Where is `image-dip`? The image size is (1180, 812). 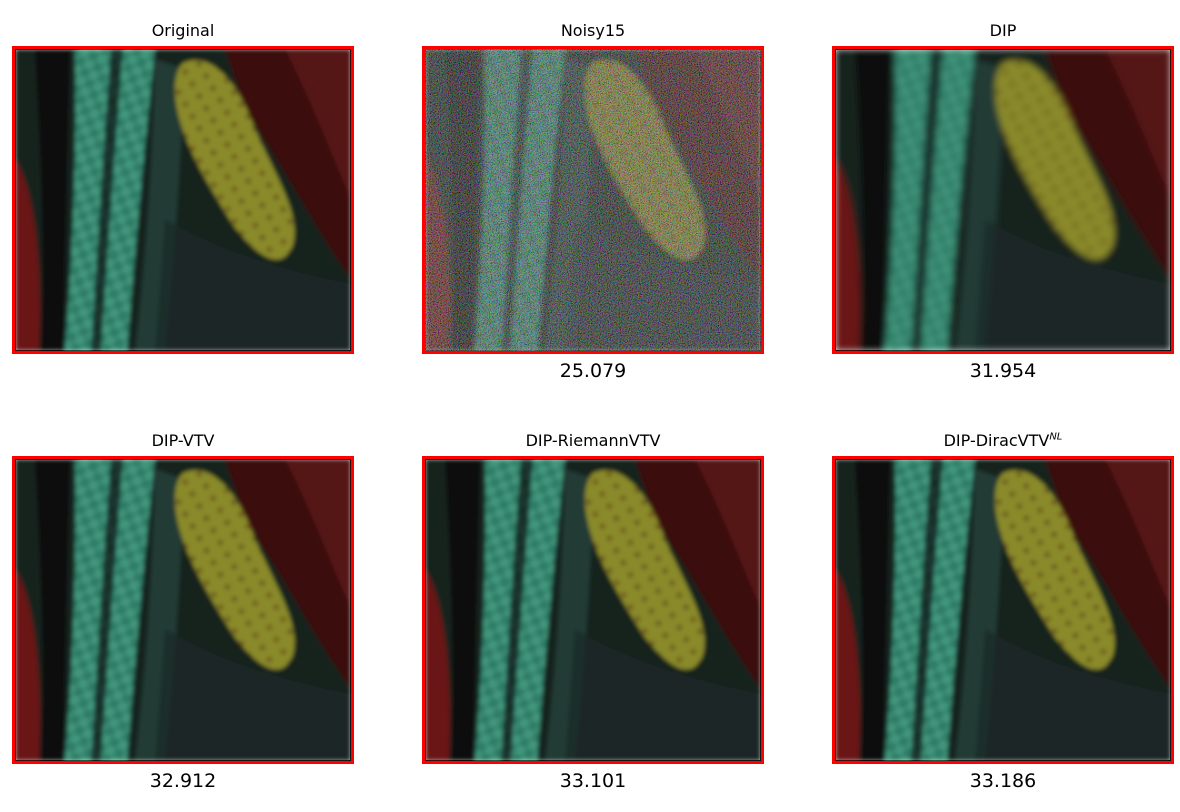
image-dip is located at coordinates (1003, 200).